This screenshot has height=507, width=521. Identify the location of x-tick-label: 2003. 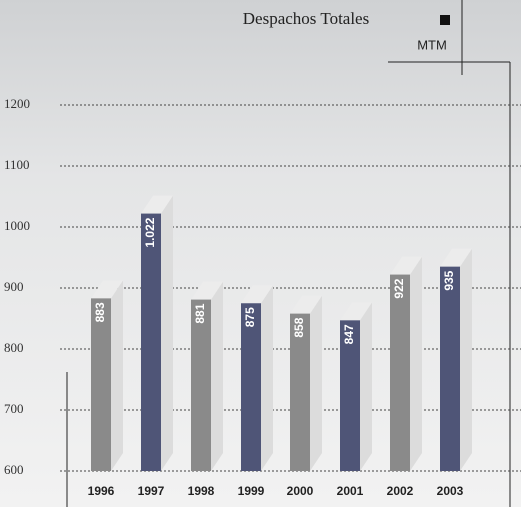
(450, 491).